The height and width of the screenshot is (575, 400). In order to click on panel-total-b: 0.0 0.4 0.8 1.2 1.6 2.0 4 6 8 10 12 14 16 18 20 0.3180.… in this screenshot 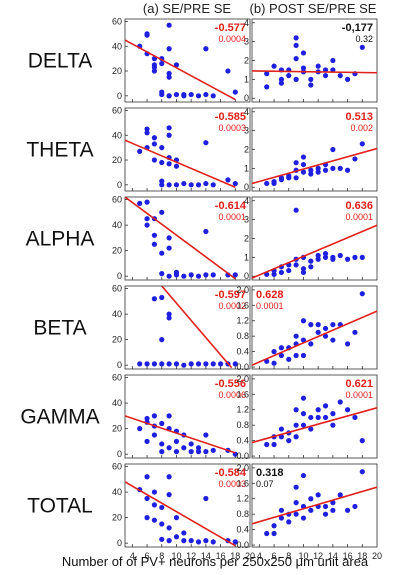, I will do `click(309, 512)`.